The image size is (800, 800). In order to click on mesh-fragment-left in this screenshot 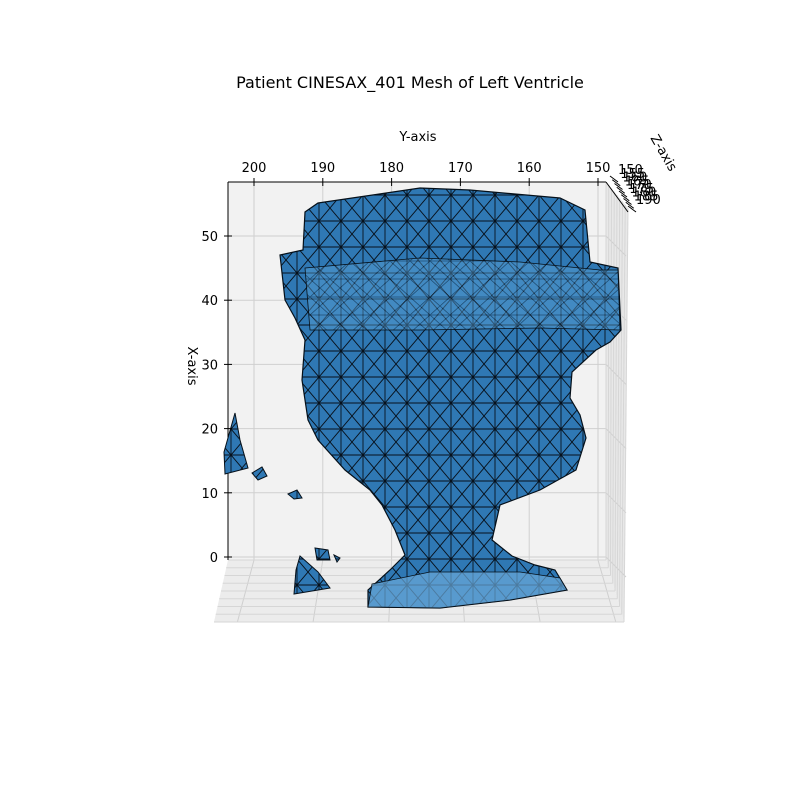, I will do `click(236, 443)`.